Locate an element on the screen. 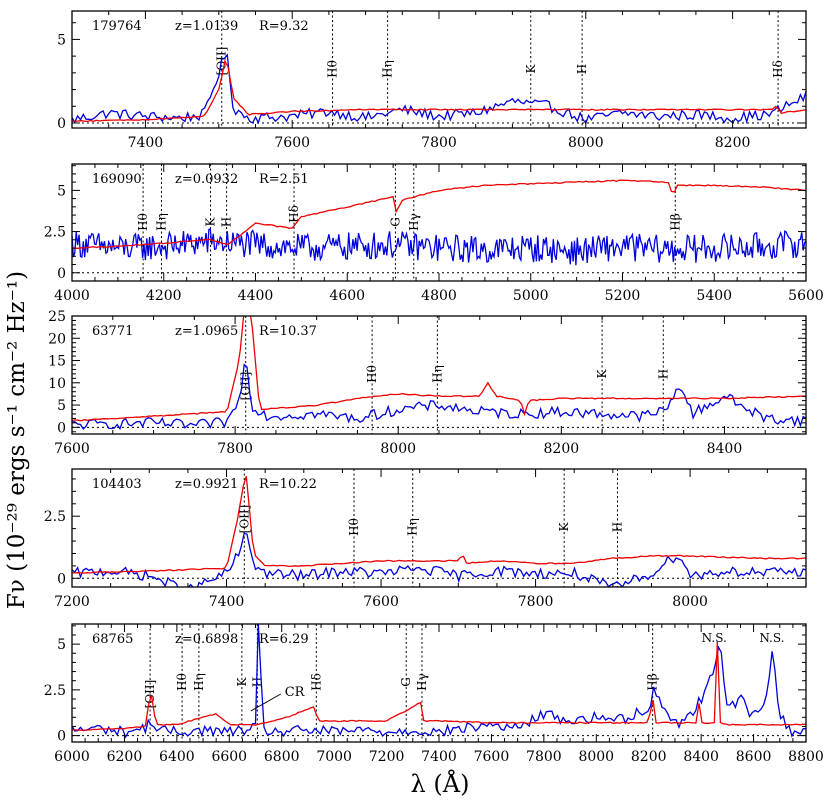 This screenshot has height=803, width=830. panel-object-id: 63771 is located at coordinates (112, 331).